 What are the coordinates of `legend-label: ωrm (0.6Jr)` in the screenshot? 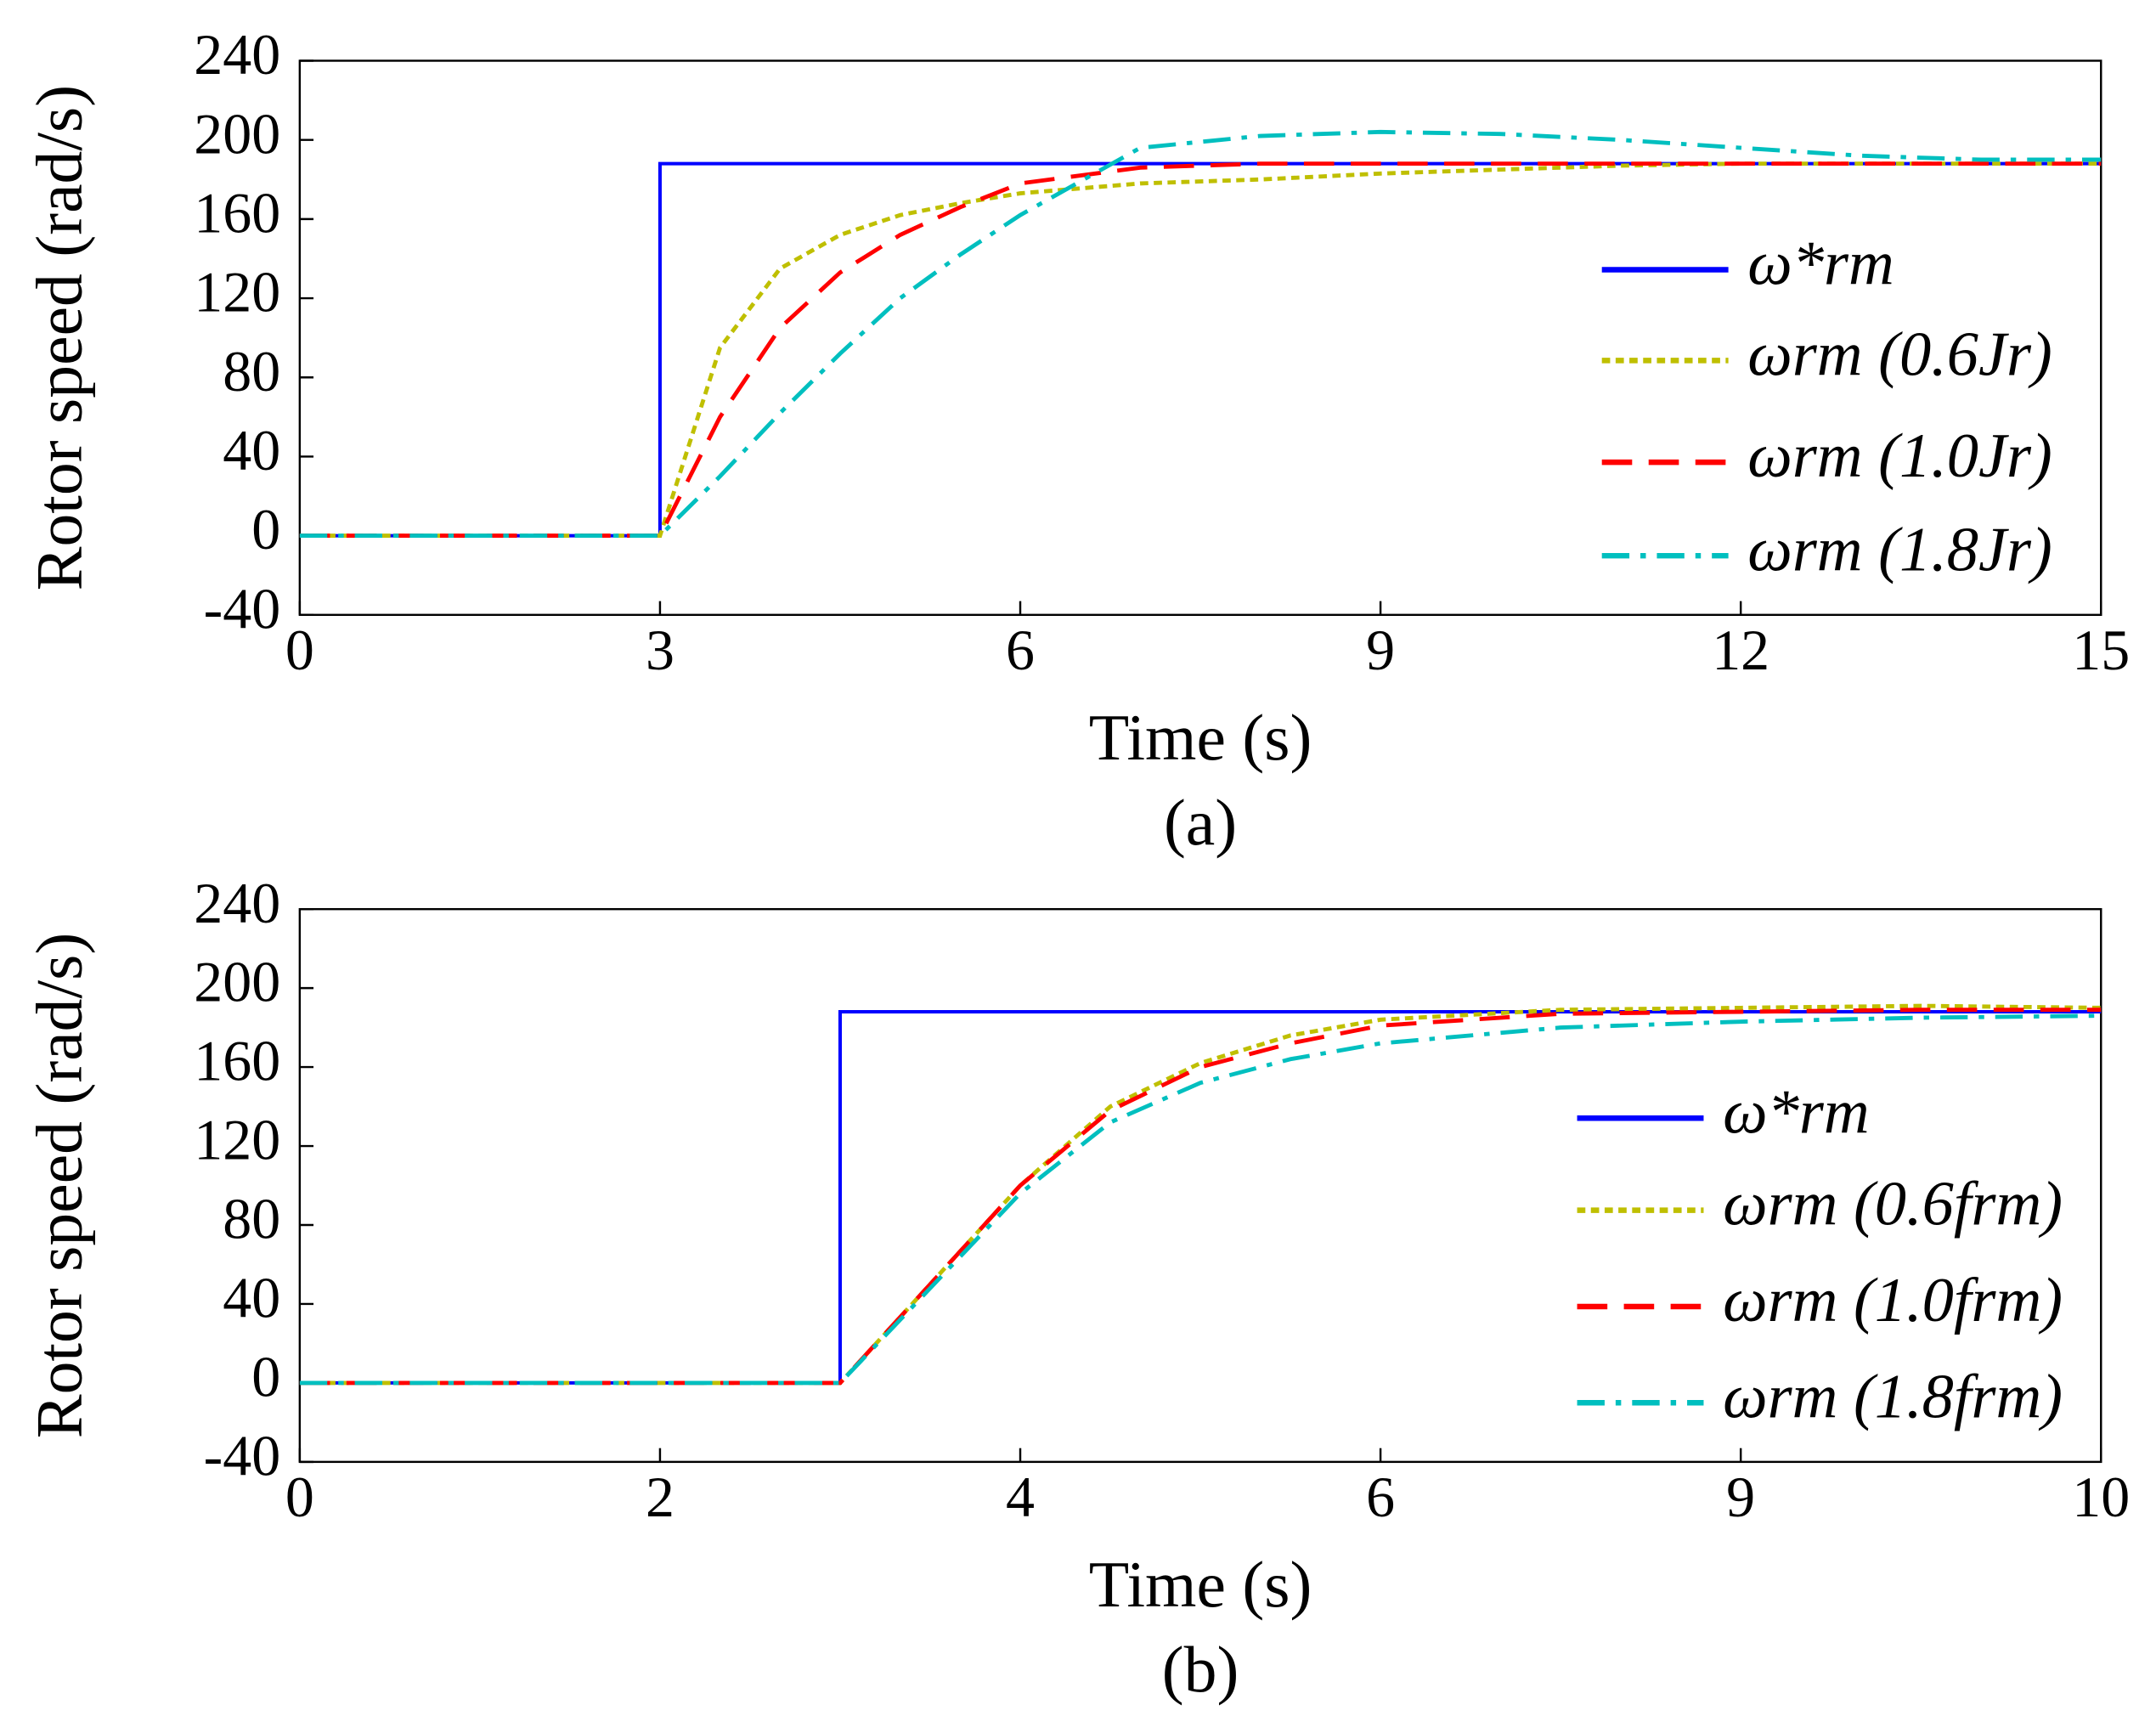 It's located at (1899, 354).